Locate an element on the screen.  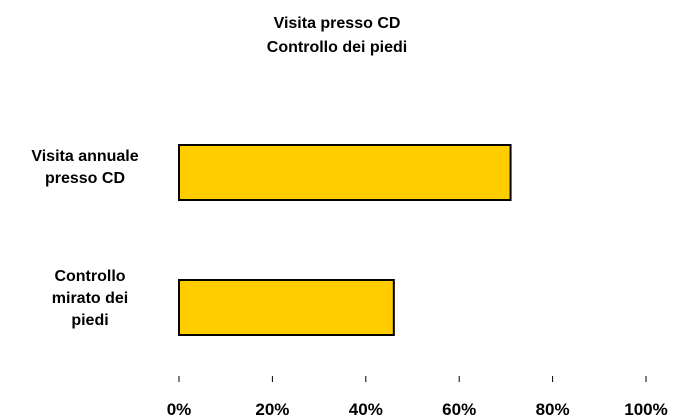
x-tick-label: 0% is located at coordinates (179, 408).